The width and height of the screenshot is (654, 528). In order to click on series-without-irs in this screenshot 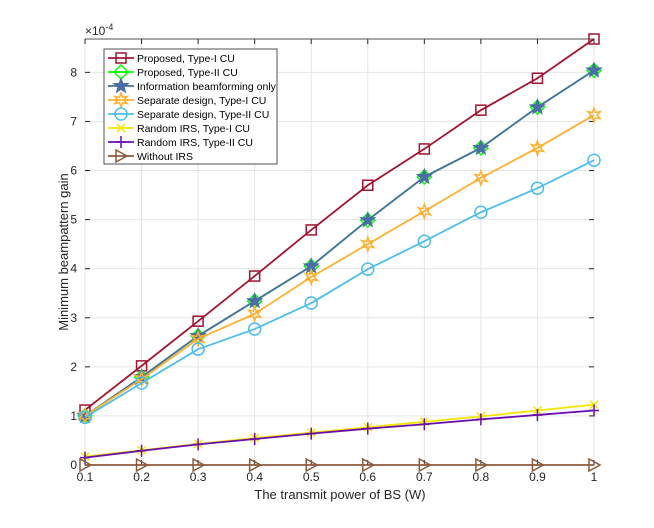, I will do `click(340, 465)`.